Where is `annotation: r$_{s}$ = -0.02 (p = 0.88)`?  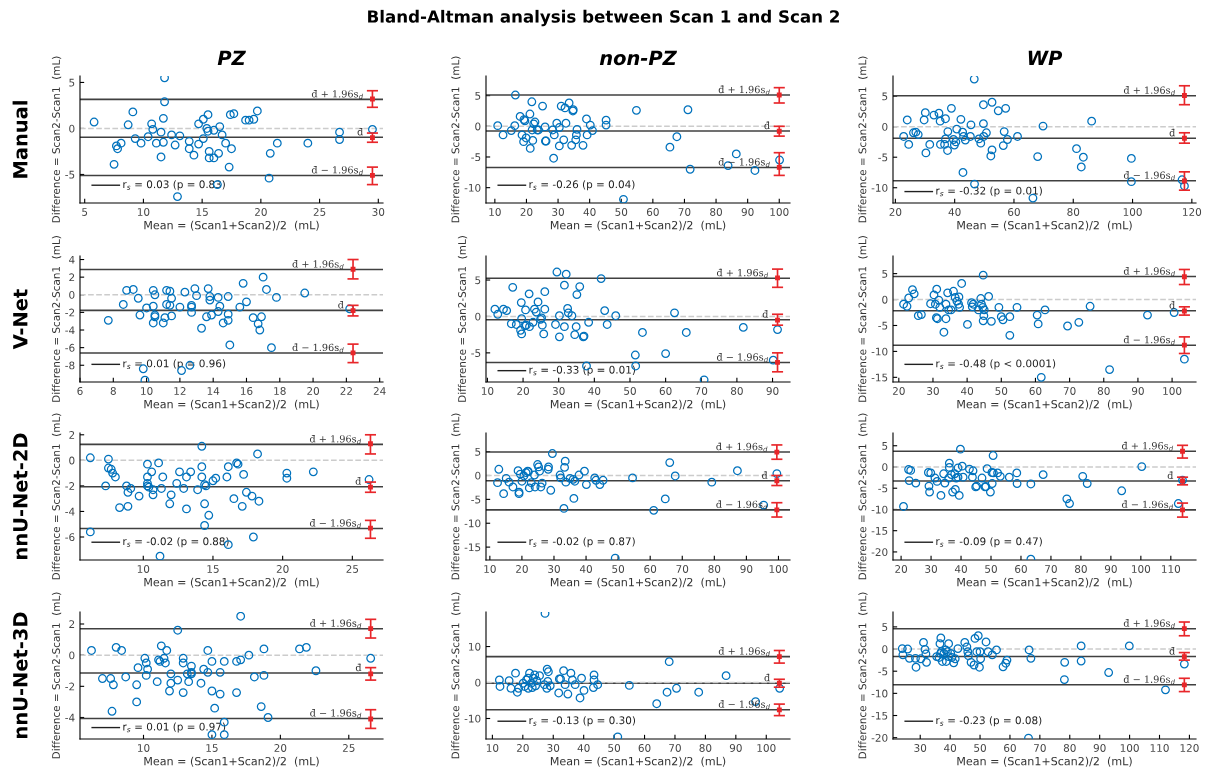 annotation: r$_{s}$ = -0.02 (p = 0.88) is located at coordinates (176, 542).